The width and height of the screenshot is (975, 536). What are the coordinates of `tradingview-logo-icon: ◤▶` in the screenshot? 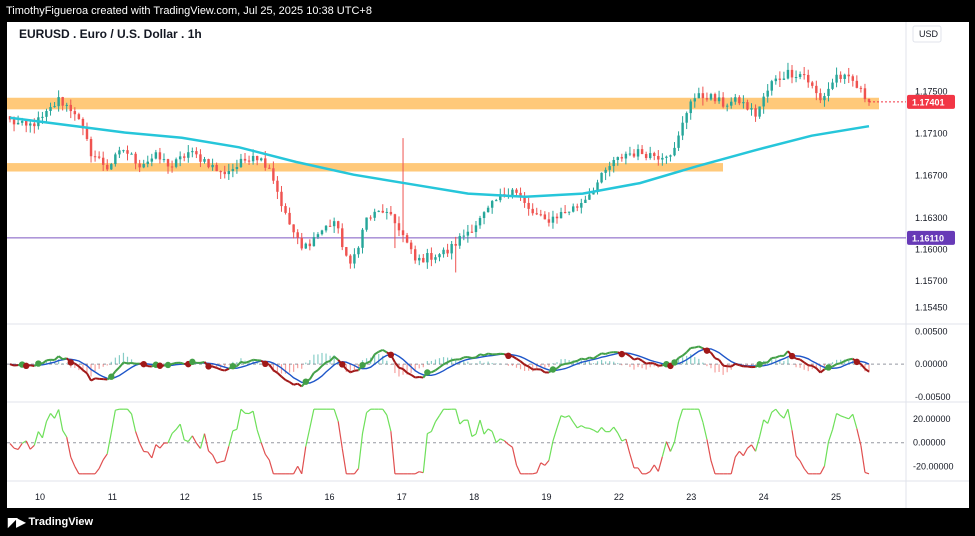 It's located at (16, 522).